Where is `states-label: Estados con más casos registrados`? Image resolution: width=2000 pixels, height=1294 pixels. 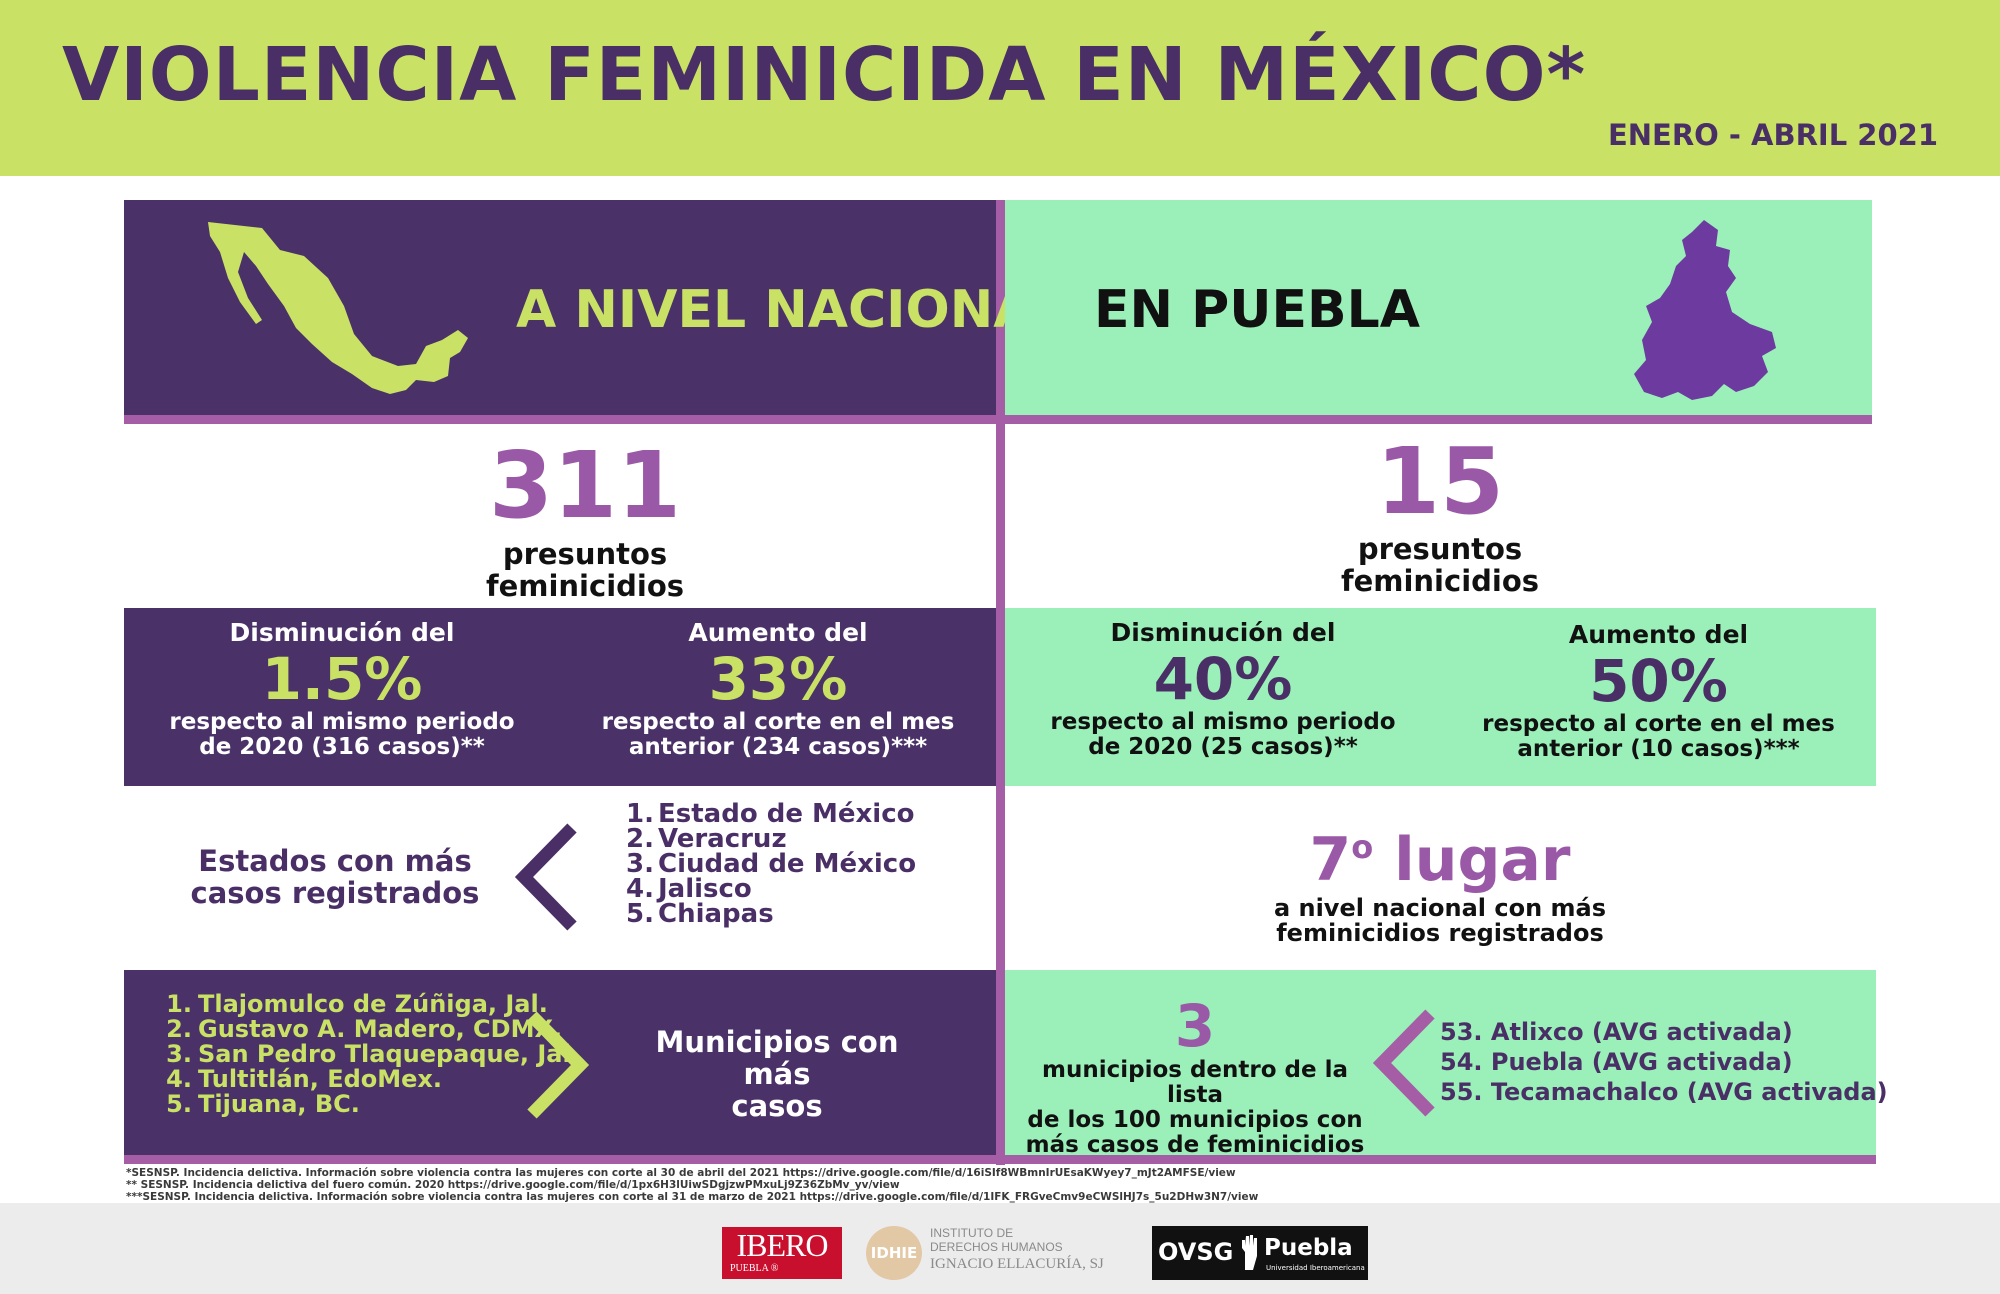 states-label: Estados con más casos registrados is located at coordinates (335, 877).